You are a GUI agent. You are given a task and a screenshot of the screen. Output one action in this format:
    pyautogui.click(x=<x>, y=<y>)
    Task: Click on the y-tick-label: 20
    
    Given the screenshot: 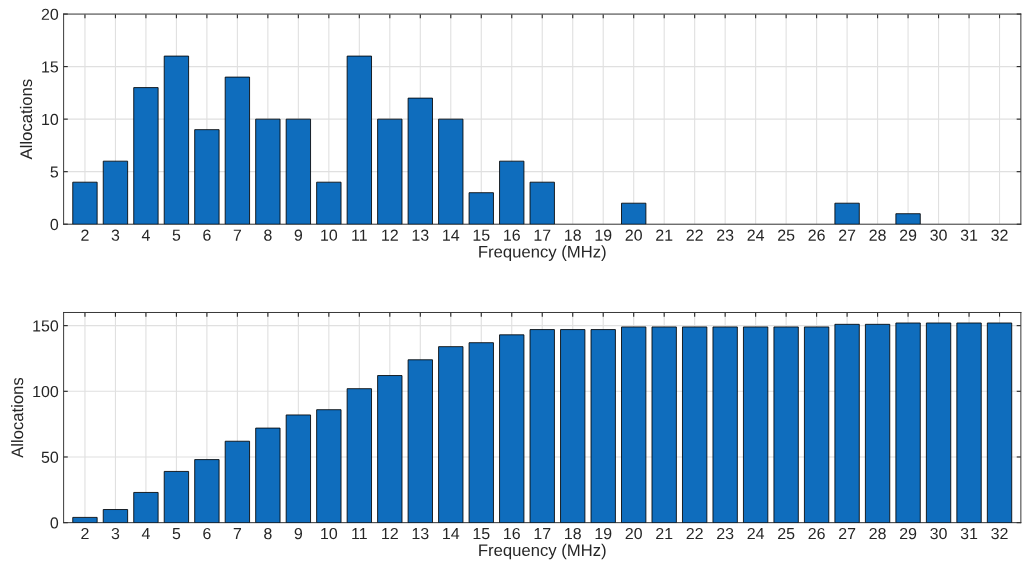 What is the action you would take?
    pyautogui.click(x=50, y=14)
    